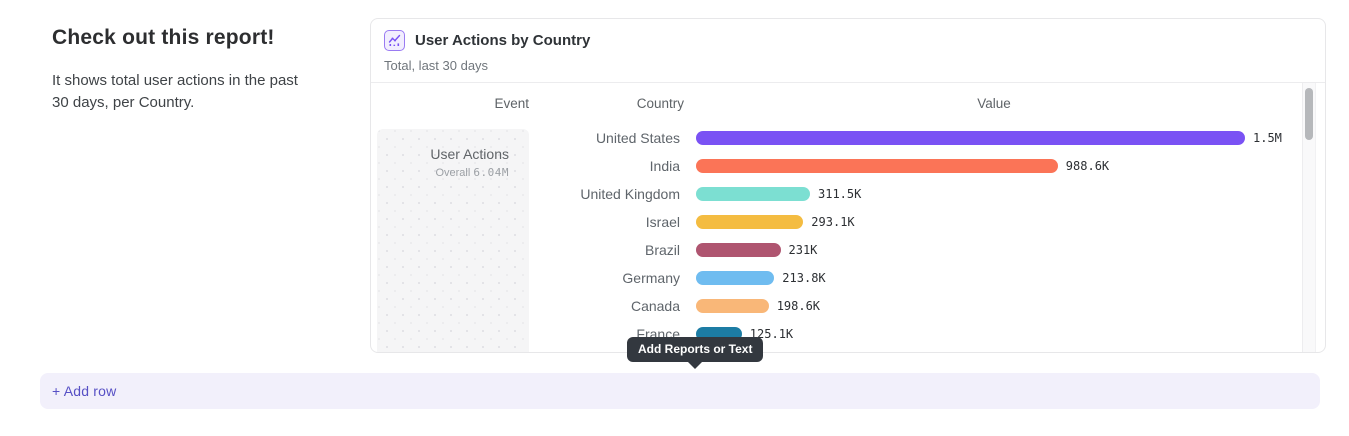  I want to click on column-header-event: Event, so click(511, 103).